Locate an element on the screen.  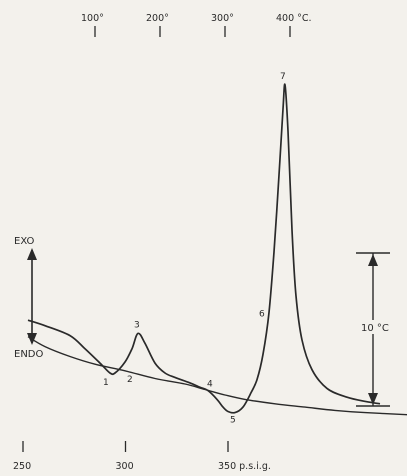
point-label: 6 is located at coordinates (262, 315).